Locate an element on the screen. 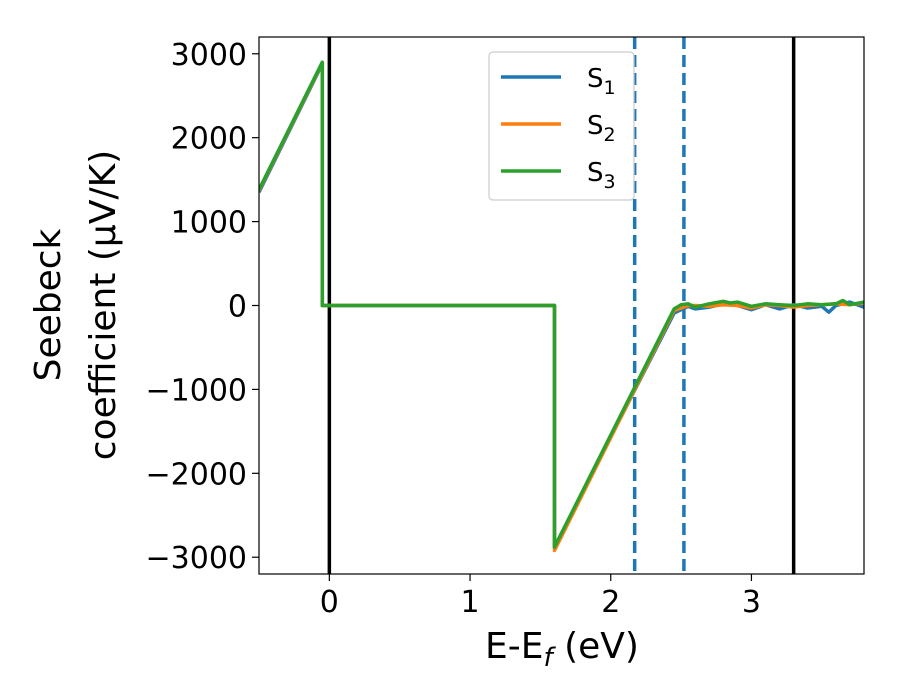 Image resolution: width=900 pixels, height=700 pixels. legend-label-1: S1 is located at coordinates (601, 81).